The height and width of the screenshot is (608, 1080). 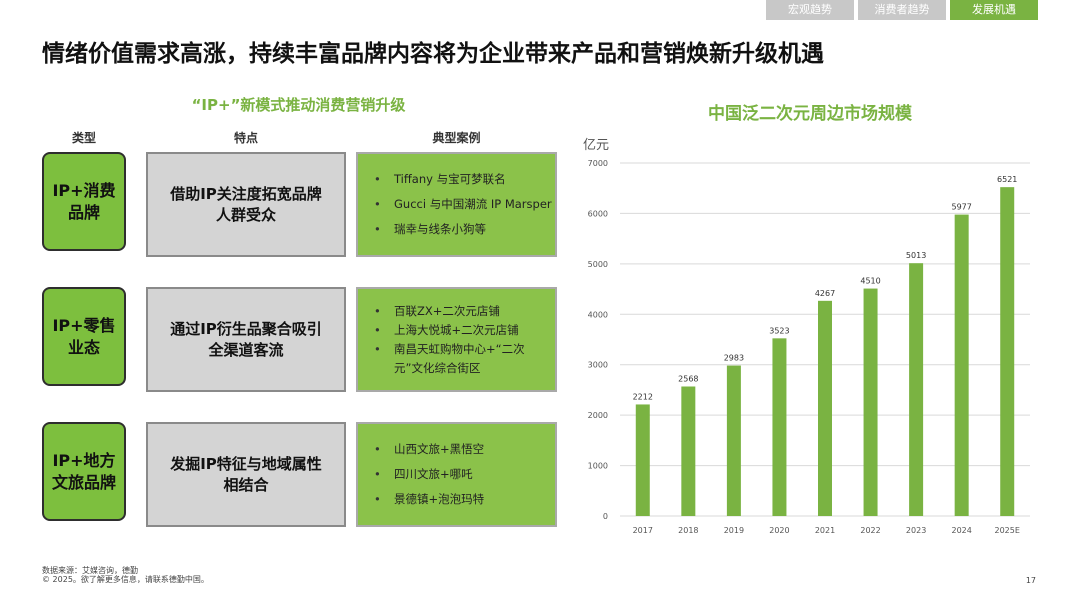 What do you see at coordinates (90, 570) in the screenshot?
I see `data-source: 数据来源：艾媒咨询，德勤` at bounding box center [90, 570].